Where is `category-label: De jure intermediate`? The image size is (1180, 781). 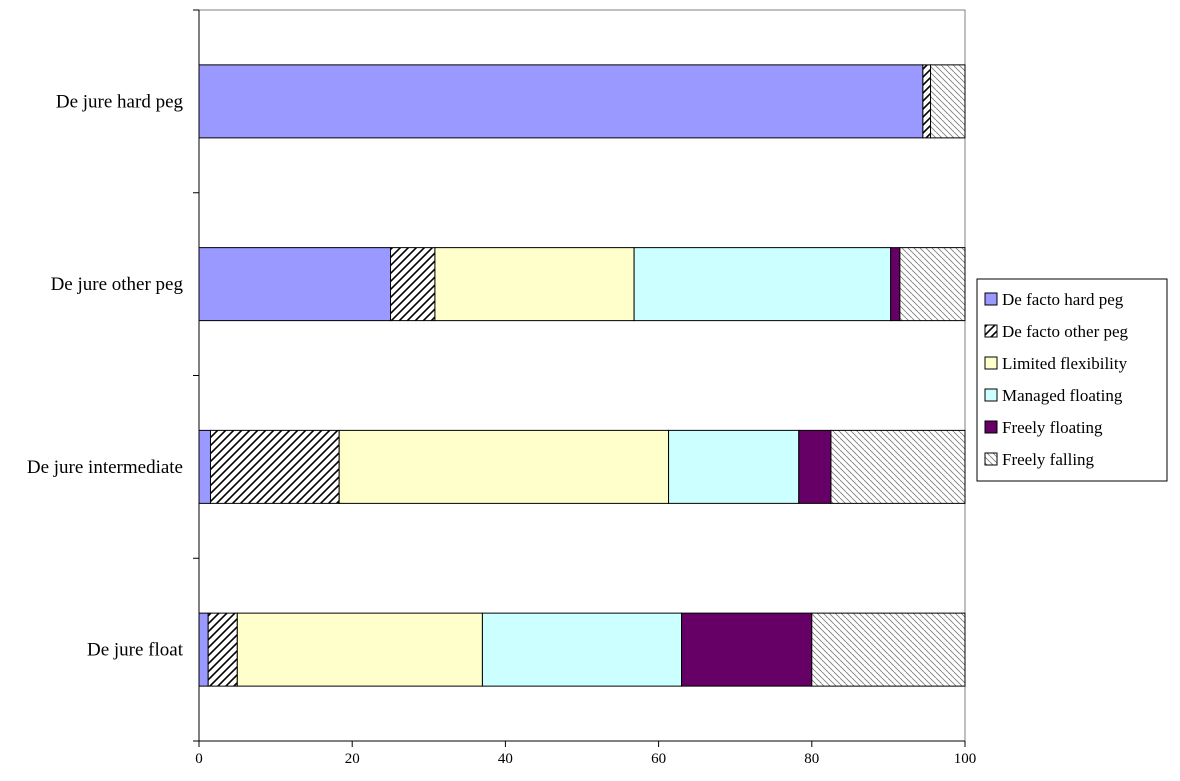
category-label: De jure intermediate is located at coordinates (105, 467).